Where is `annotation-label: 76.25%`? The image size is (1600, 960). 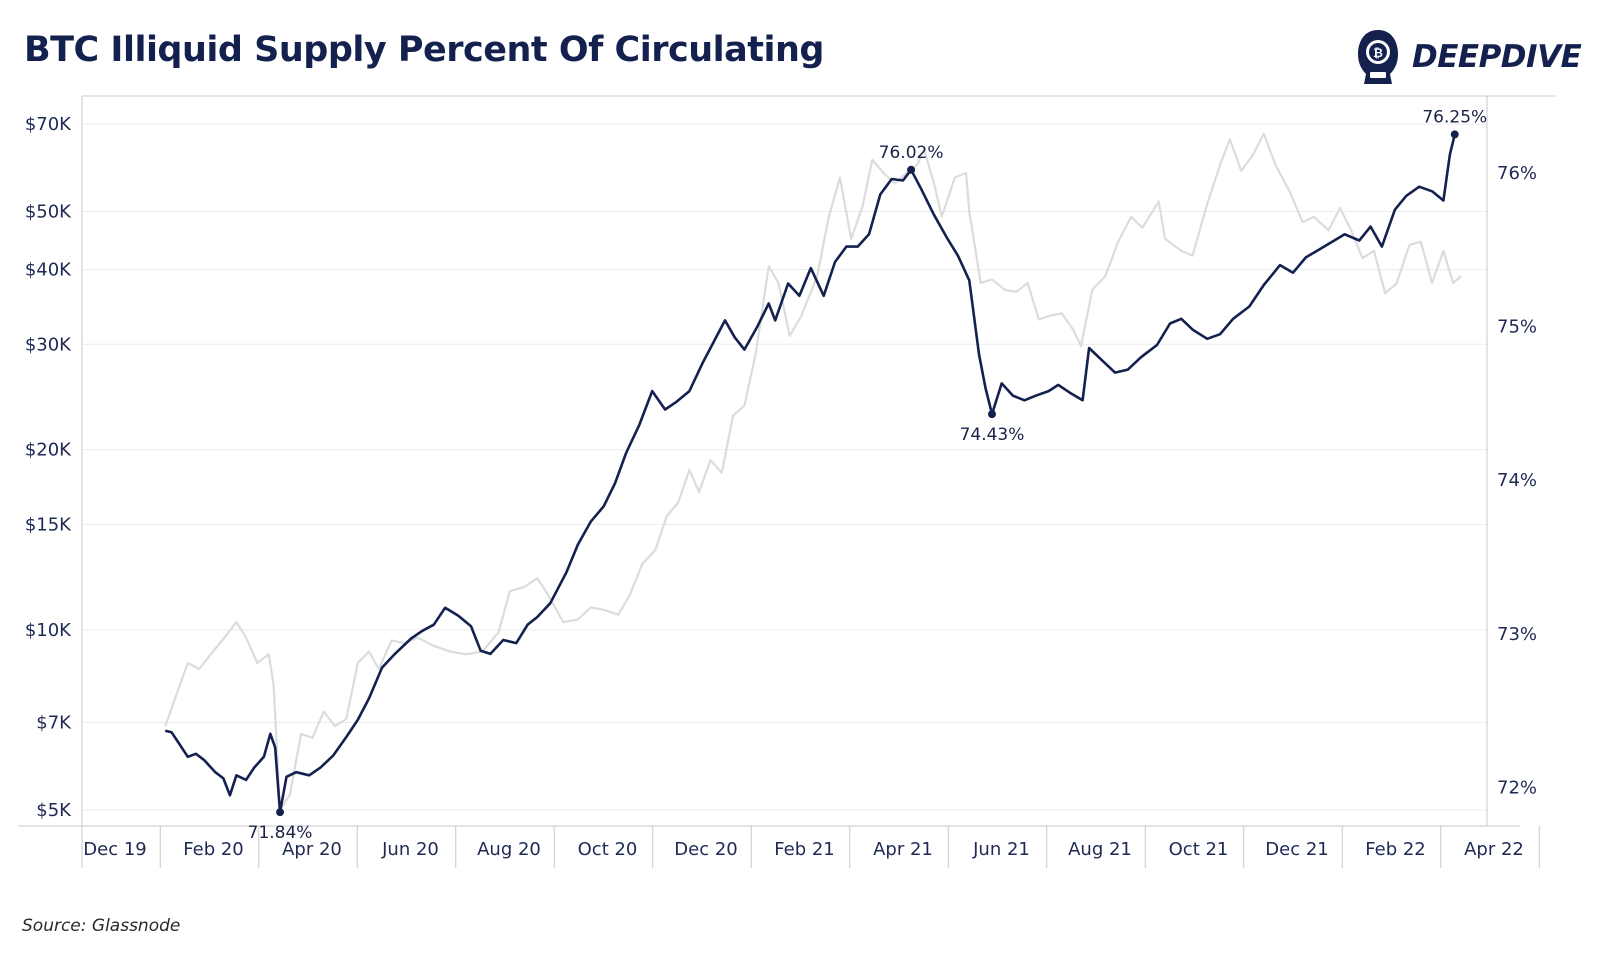 annotation-label: 76.25% is located at coordinates (1454, 117).